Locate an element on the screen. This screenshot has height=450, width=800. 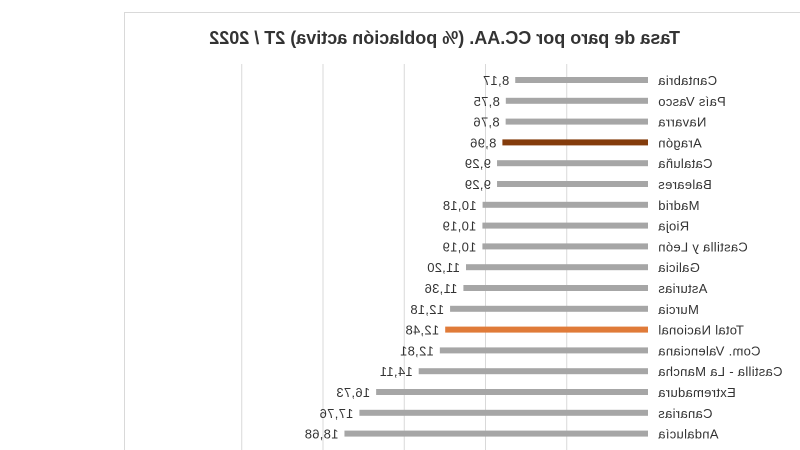
value-label-4: 9,29 is located at coordinates (478, 163).